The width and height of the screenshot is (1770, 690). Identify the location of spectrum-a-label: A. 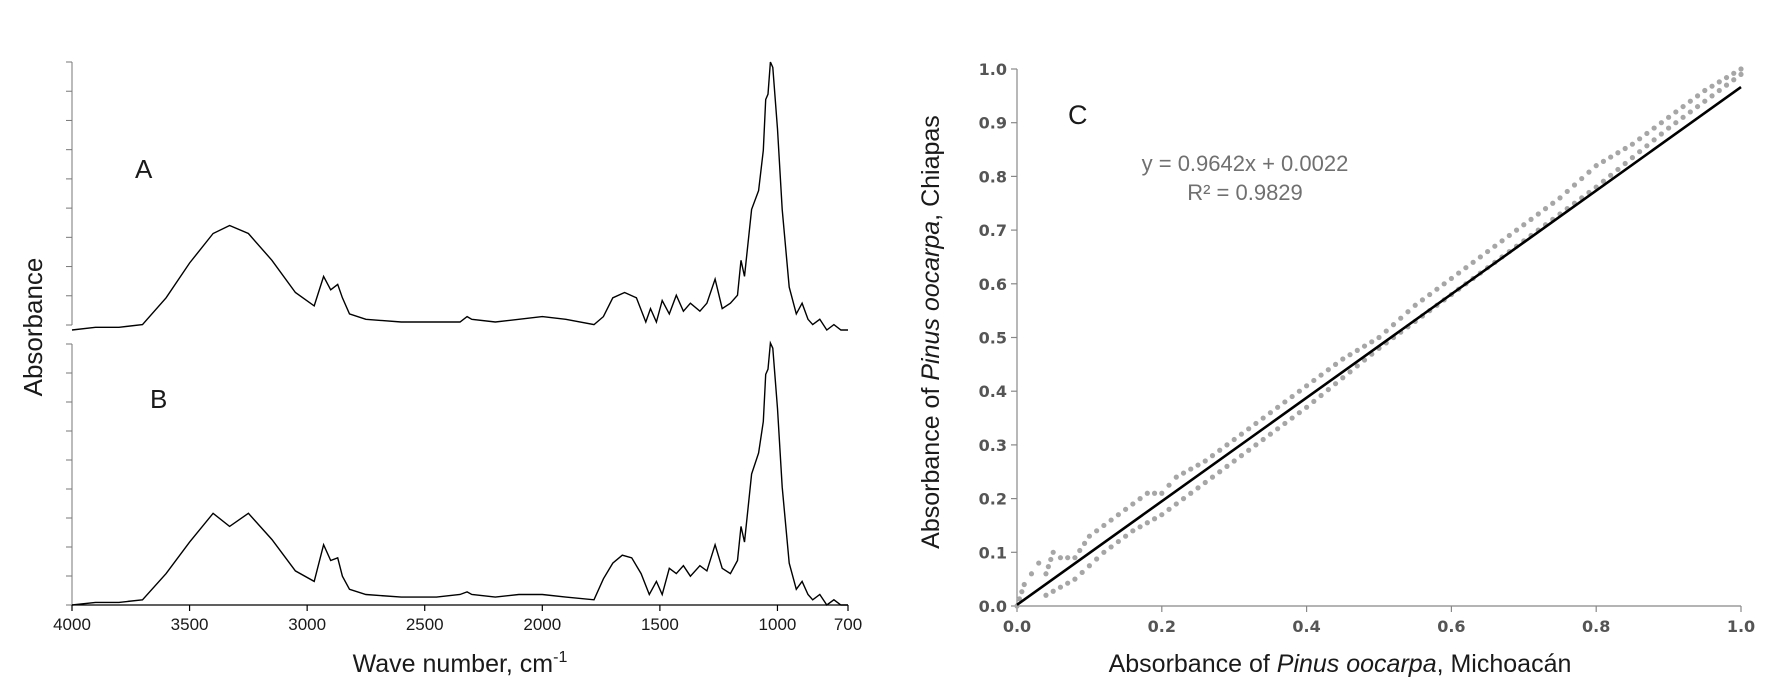
(144, 169).